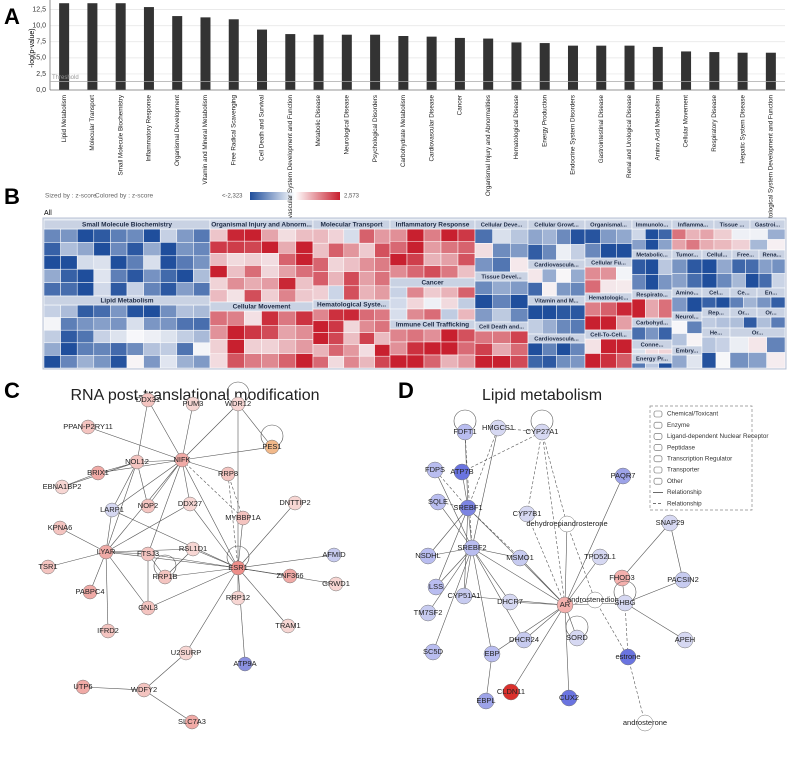  Describe the element at coordinates (601, 129) in the screenshot. I see `x-tick-label: Gastrointestinal Disease` at that location.